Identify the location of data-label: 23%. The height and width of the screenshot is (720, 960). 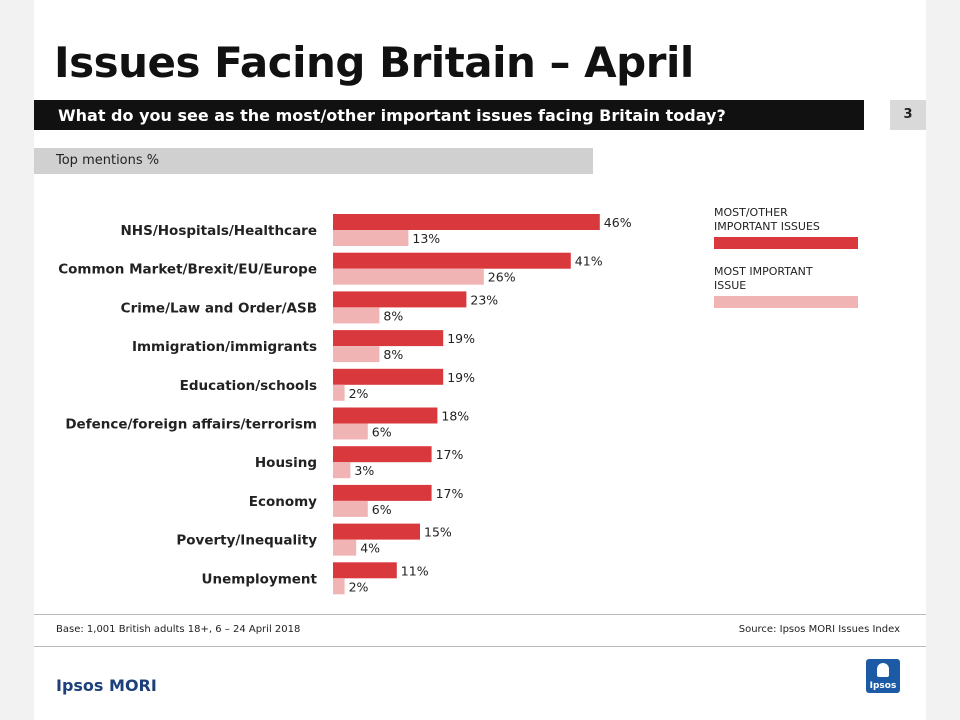
(484, 299).